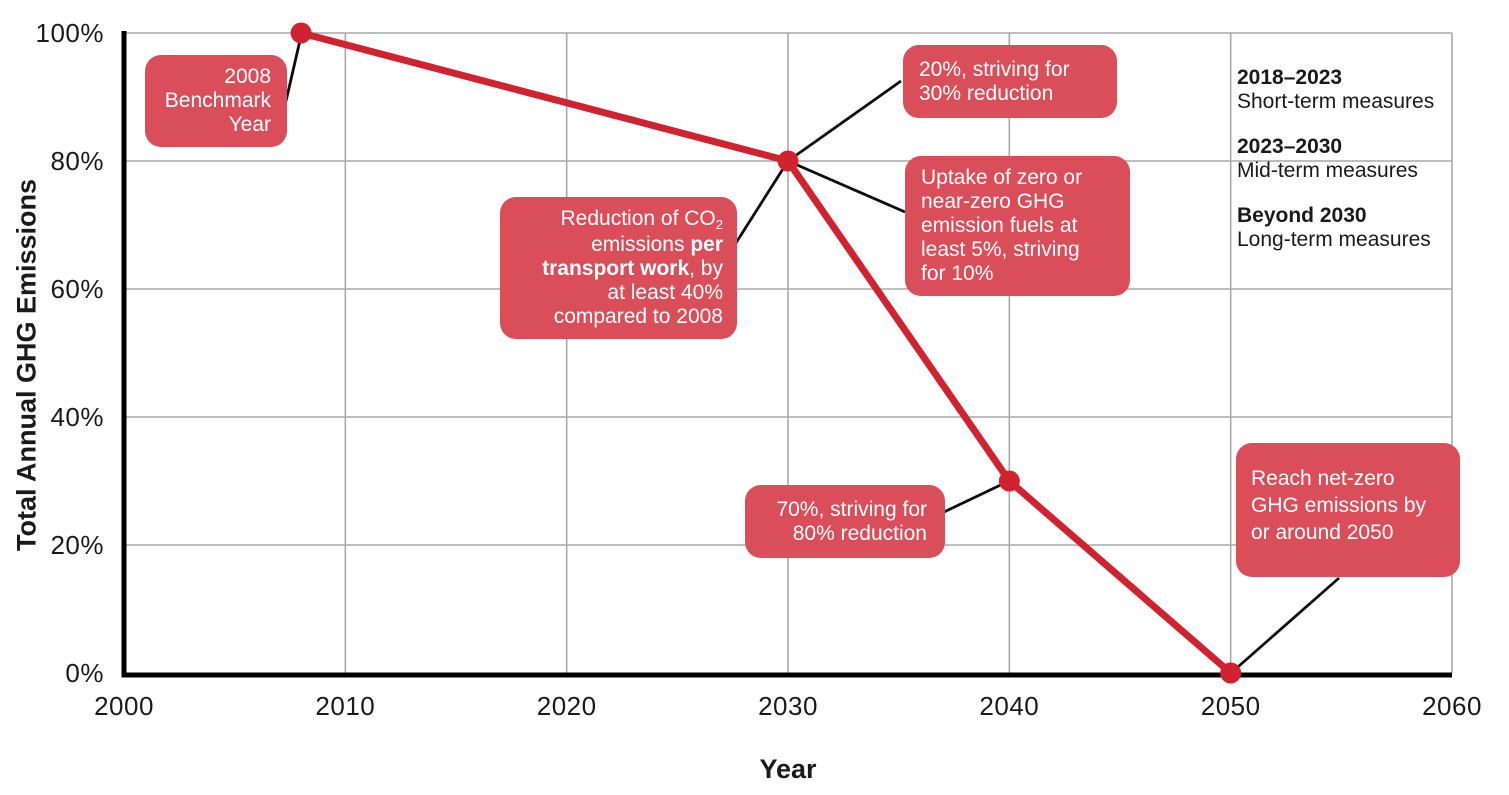 This screenshot has height=795, width=1509. Describe the element at coordinates (993, 201) in the screenshot. I see `callout-line: near-zero GHG` at that location.